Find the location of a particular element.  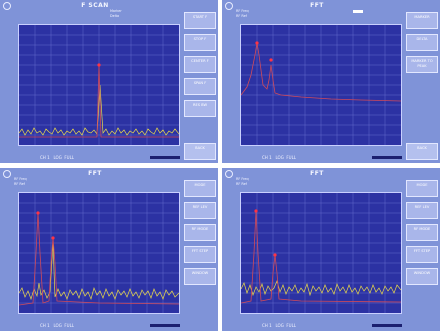

center-f-button: CENTER F is located at coordinates (200, 64).